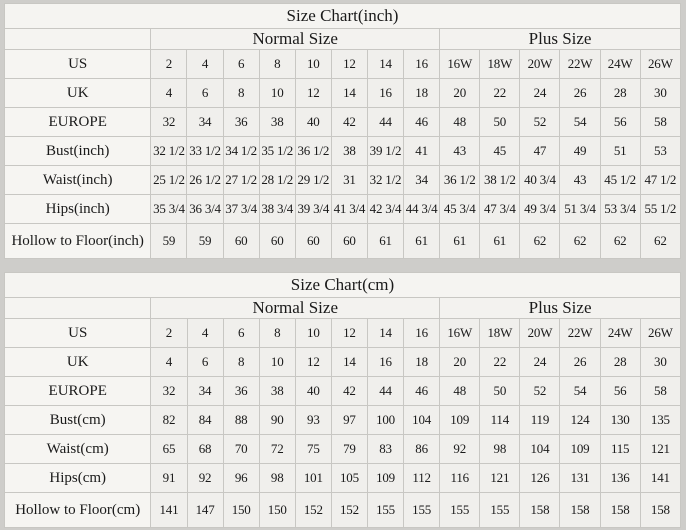 Image resolution: width=686 pixels, height=530 pixels. Describe the element at coordinates (169, 209) in the screenshot. I see `size-value-cell: 35 3/4` at that location.